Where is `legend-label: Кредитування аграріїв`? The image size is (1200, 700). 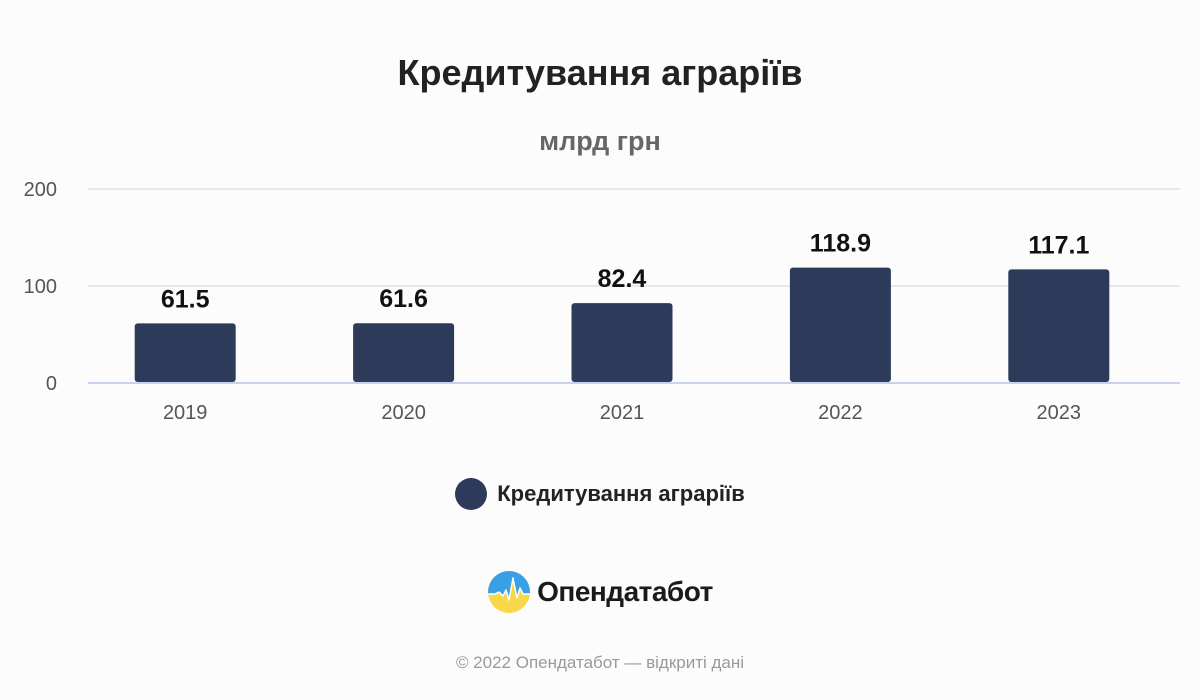 legend-label: Кредитування аграріїв is located at coordinates (621, 493).